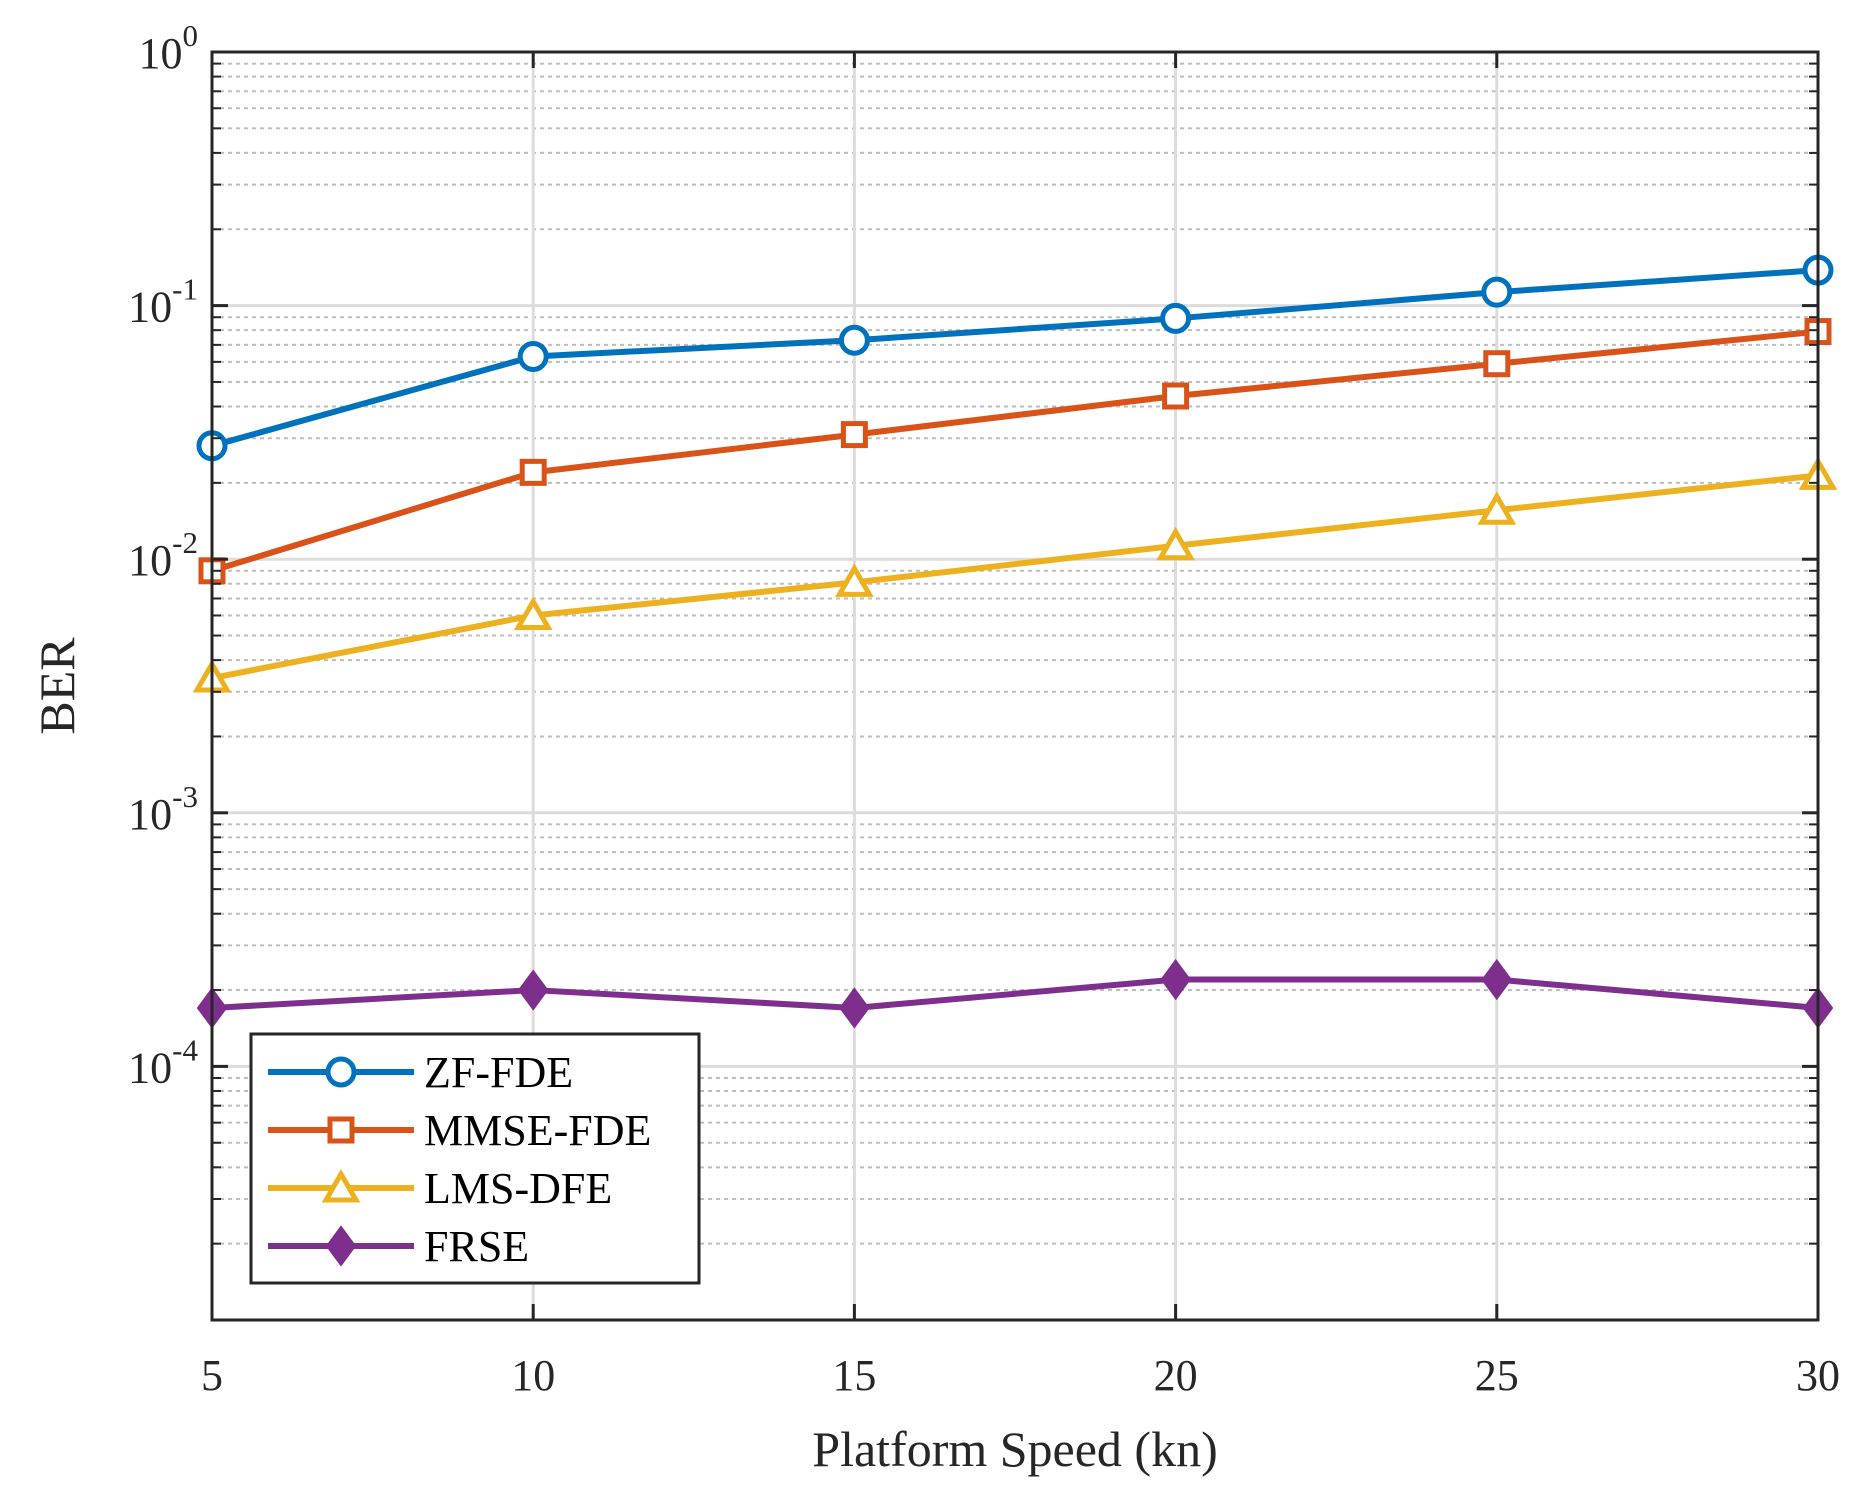 The image size is (1858, 1498). Describe the element at coordinates (854, 1375) in the screenshot. I see `x-tick-label: 15` at that location.